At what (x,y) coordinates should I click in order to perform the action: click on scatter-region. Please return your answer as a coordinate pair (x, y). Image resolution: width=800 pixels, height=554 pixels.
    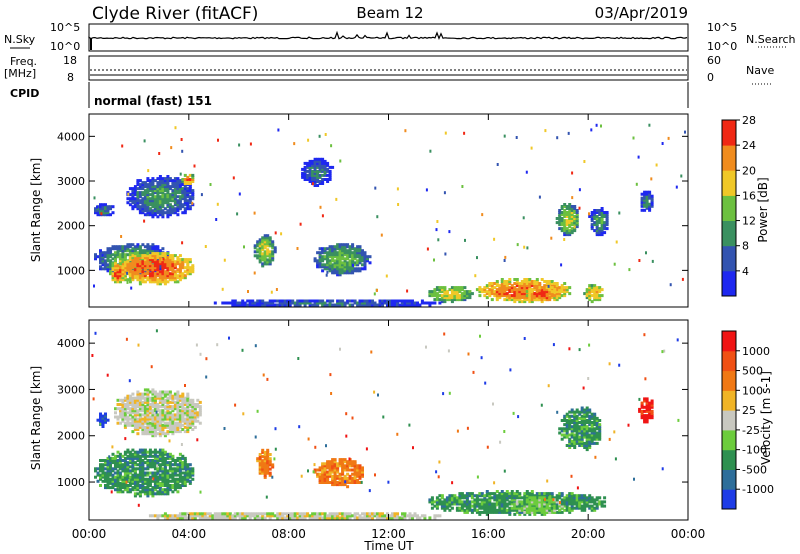
    Looking at the image, I should click on (327, 303).